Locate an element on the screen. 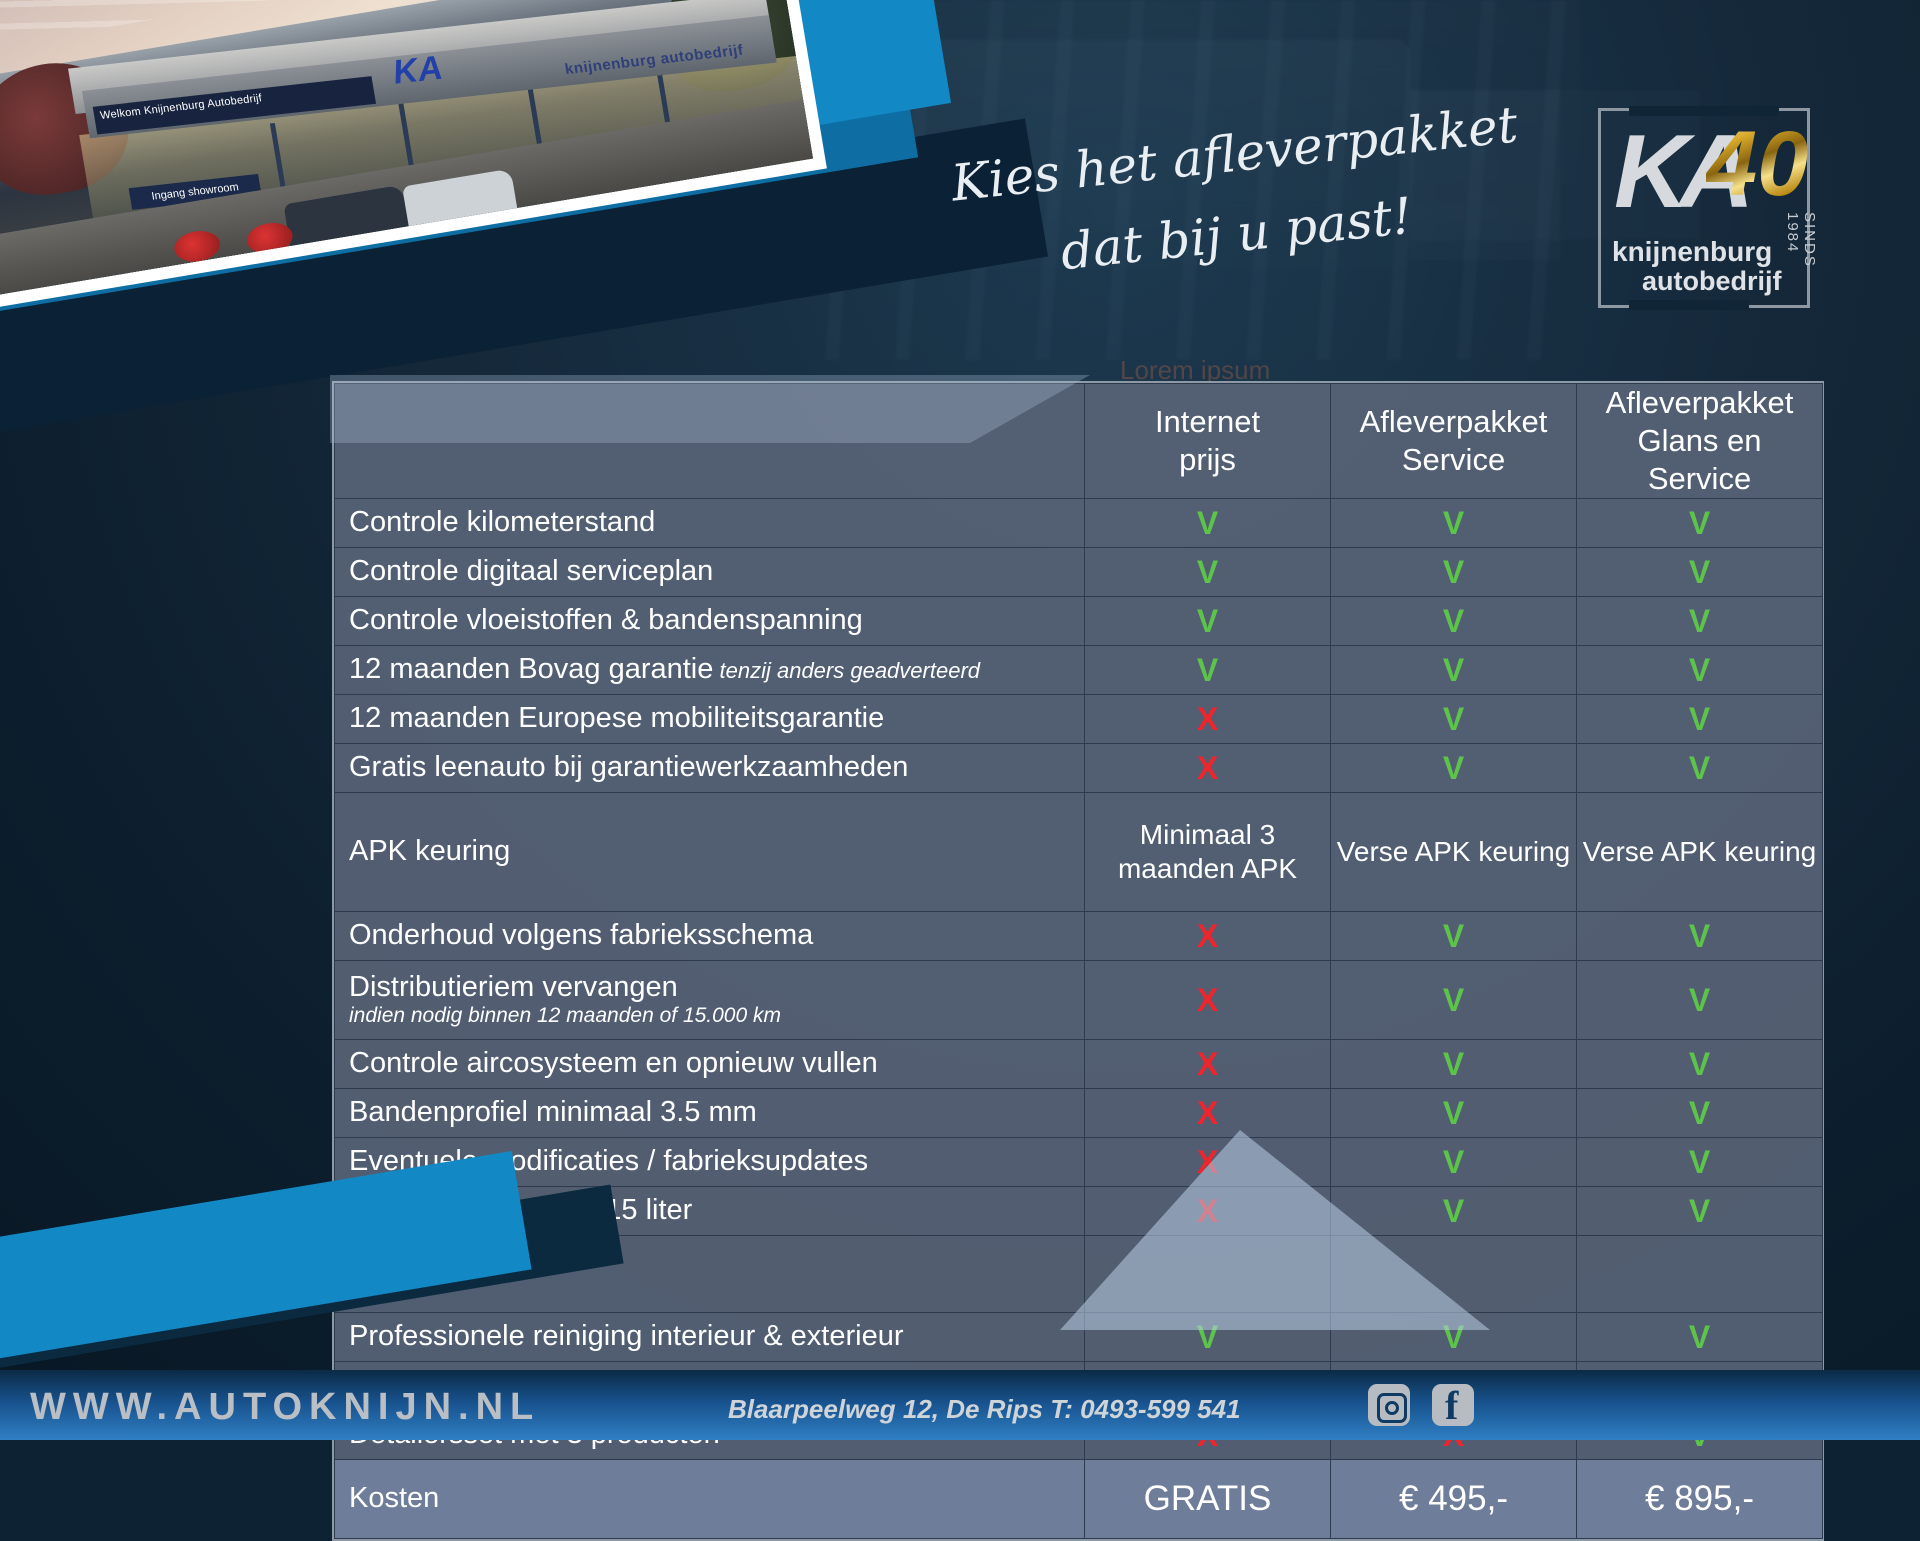  table-row: Kosten GRATIS € 495,- € 895,- is located at coordinates (1078, 1499).